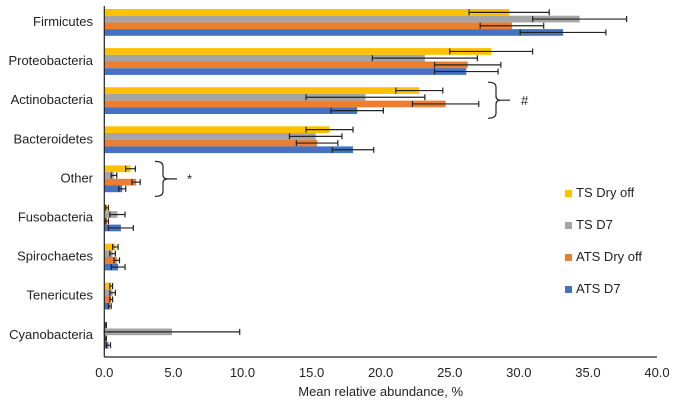 The width and height of the screenshot is (675, 401). What do you see at coordinates (189, 178) in the screenshot?
I see `significance-marker: *` at bounding box center [189, 178].